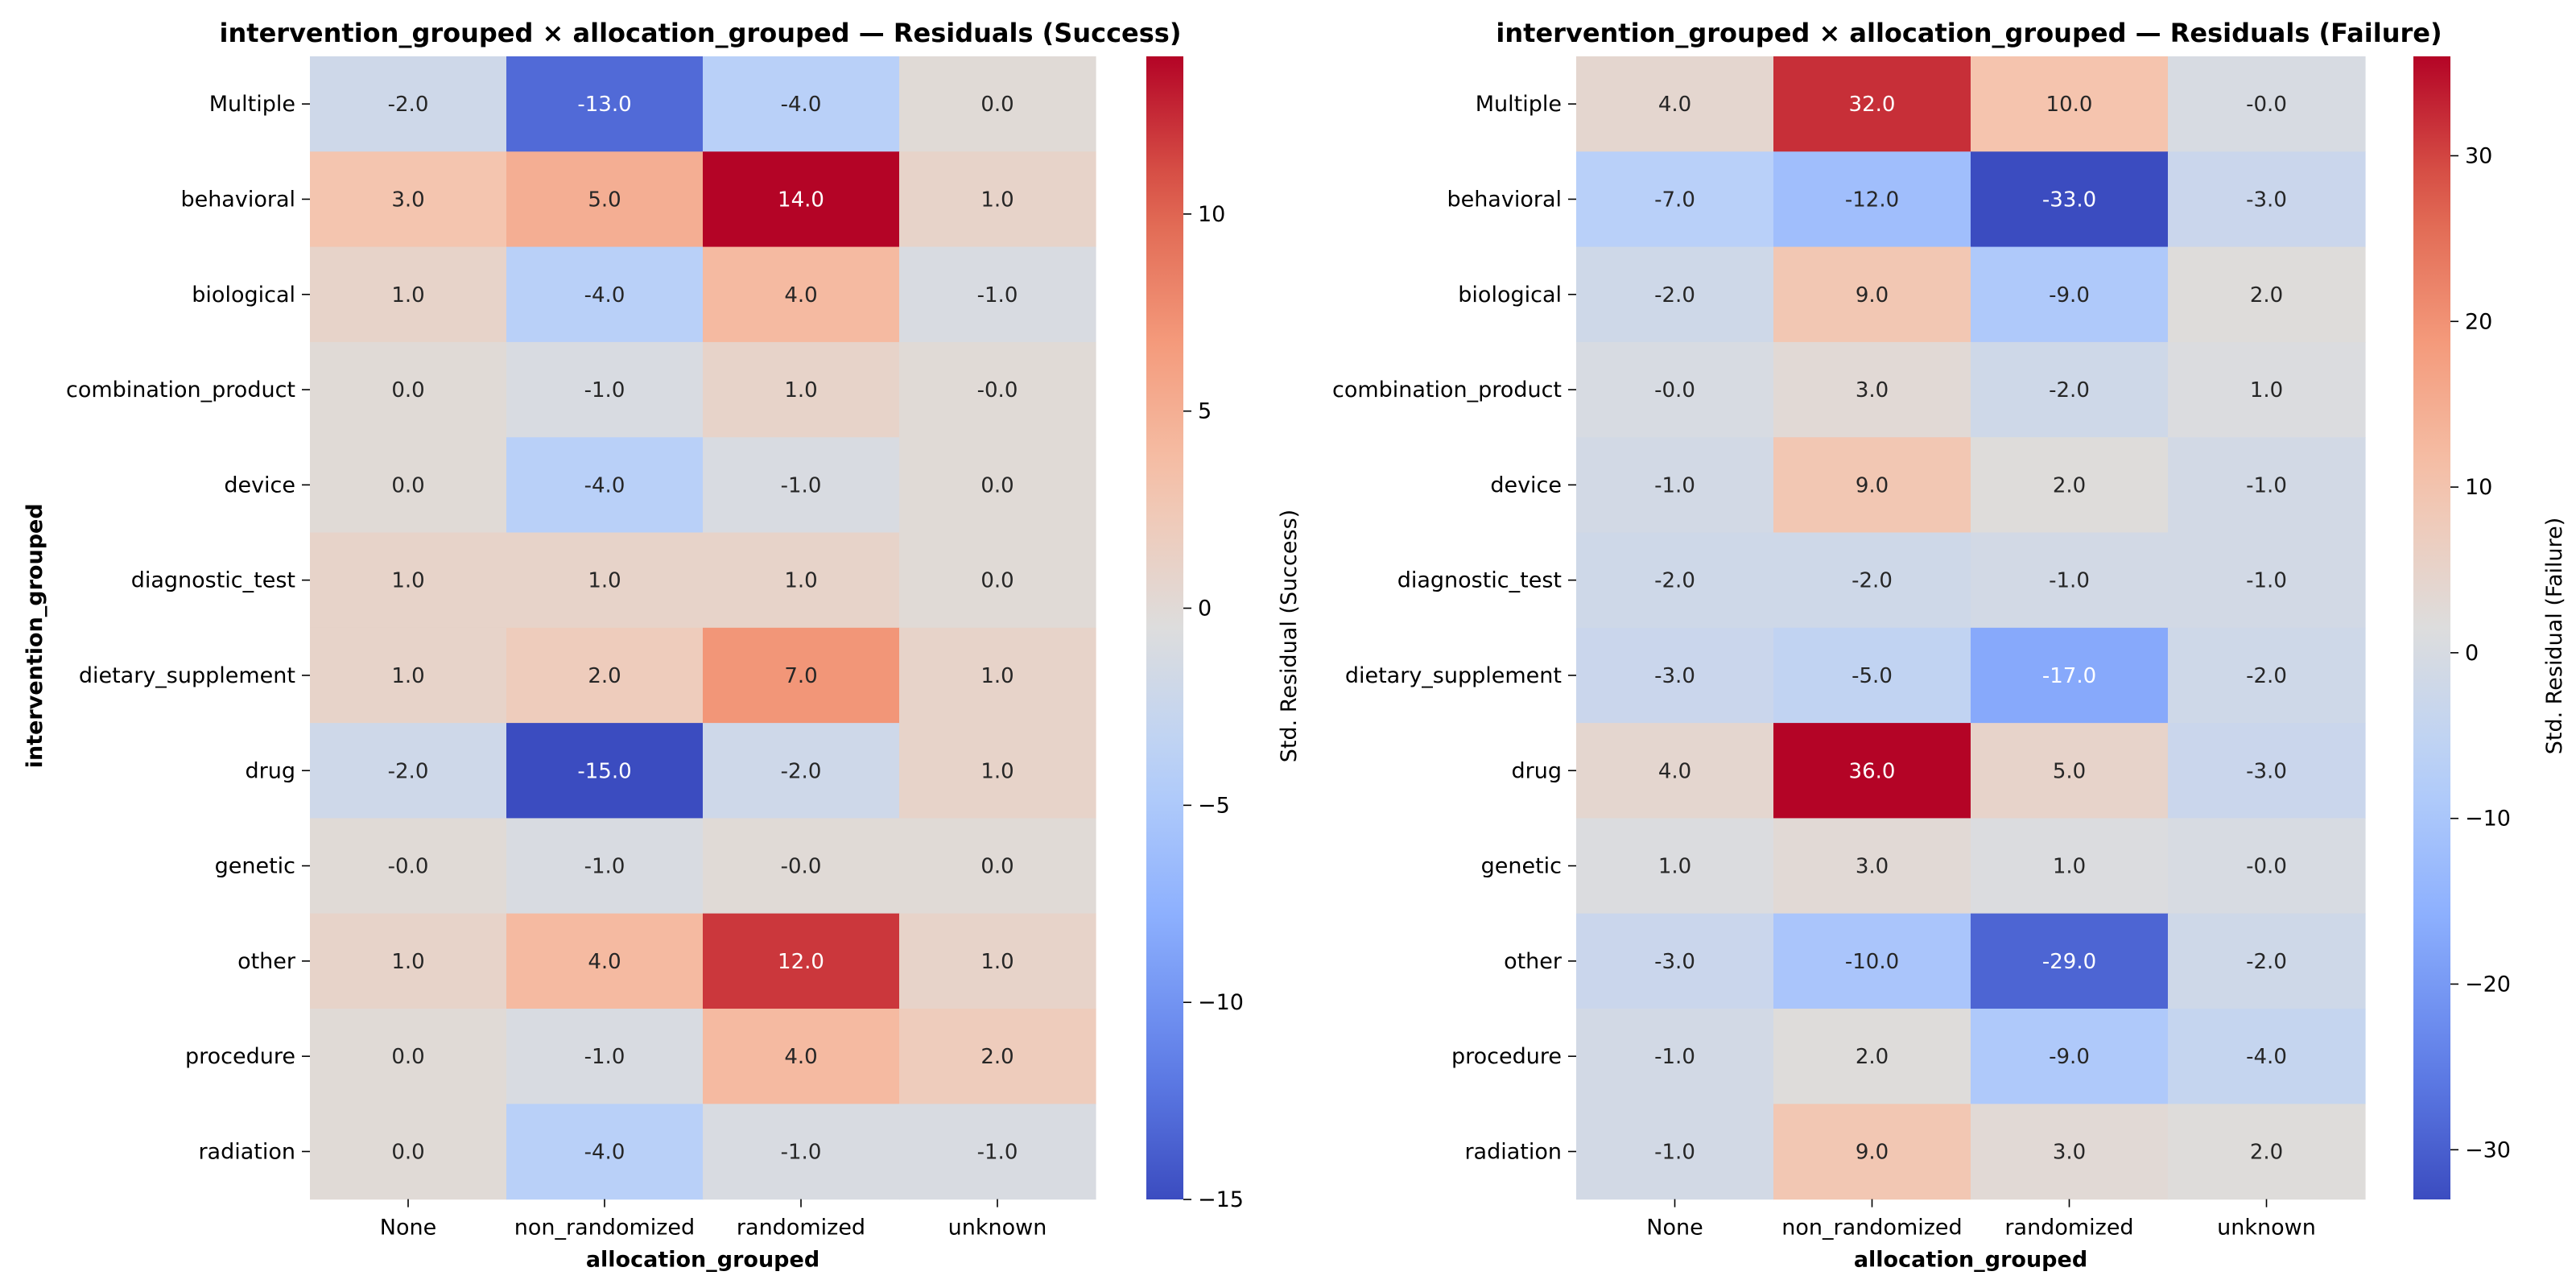 This screenshot has width=2576, height=1288. I want to click on cell-value-label: -5.0, so click(1872, 676).